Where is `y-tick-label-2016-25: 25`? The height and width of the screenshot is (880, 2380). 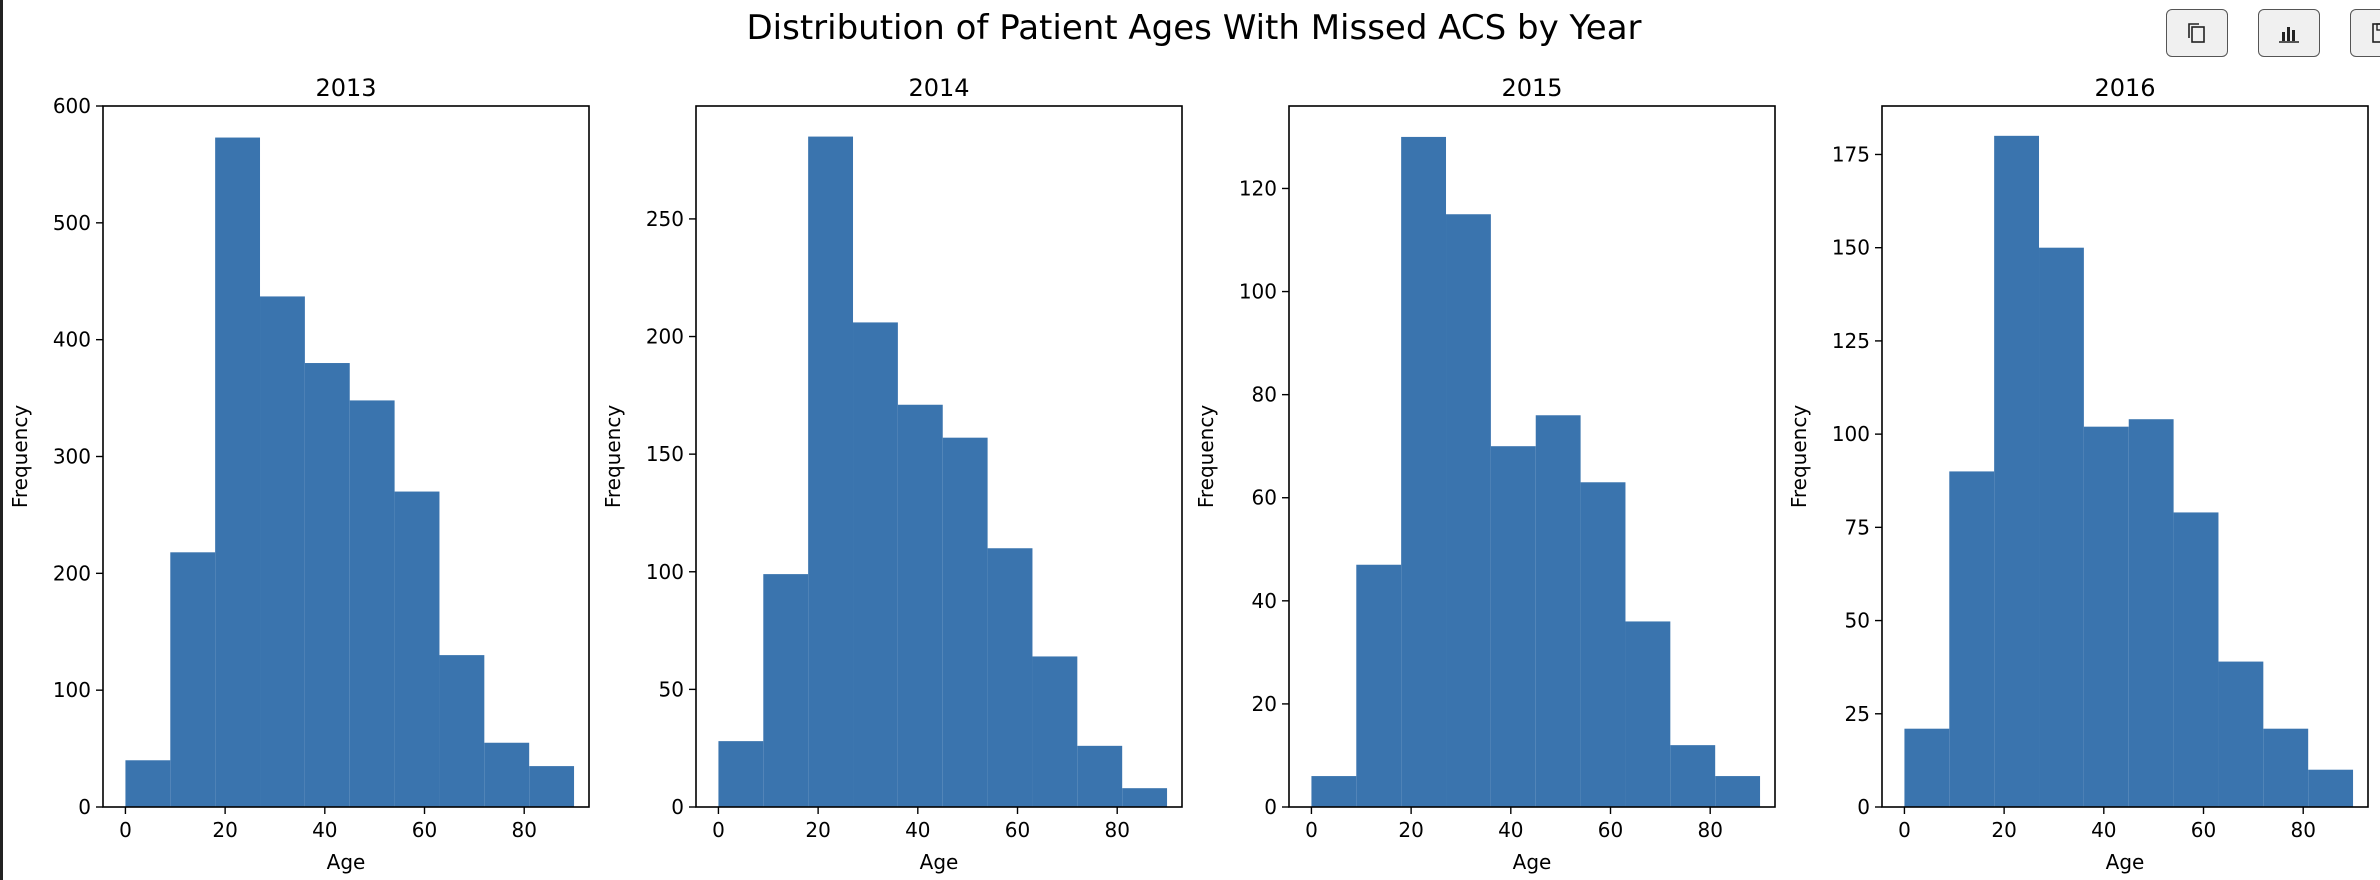 y-tick-label-2016-25: 25 is located at coordinates (1857, 714).